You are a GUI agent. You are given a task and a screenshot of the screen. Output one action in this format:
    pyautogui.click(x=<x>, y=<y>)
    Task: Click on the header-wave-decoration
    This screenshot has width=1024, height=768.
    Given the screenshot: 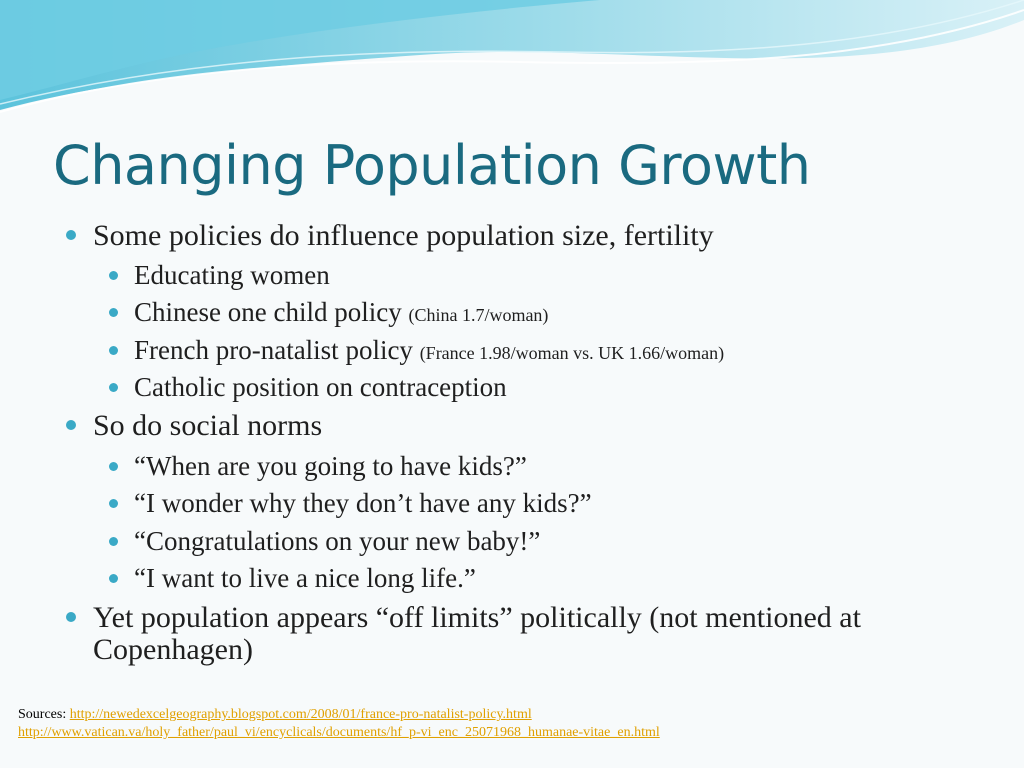 What is the action you would take?
    pyautogui.click(x=512, y=56)
    